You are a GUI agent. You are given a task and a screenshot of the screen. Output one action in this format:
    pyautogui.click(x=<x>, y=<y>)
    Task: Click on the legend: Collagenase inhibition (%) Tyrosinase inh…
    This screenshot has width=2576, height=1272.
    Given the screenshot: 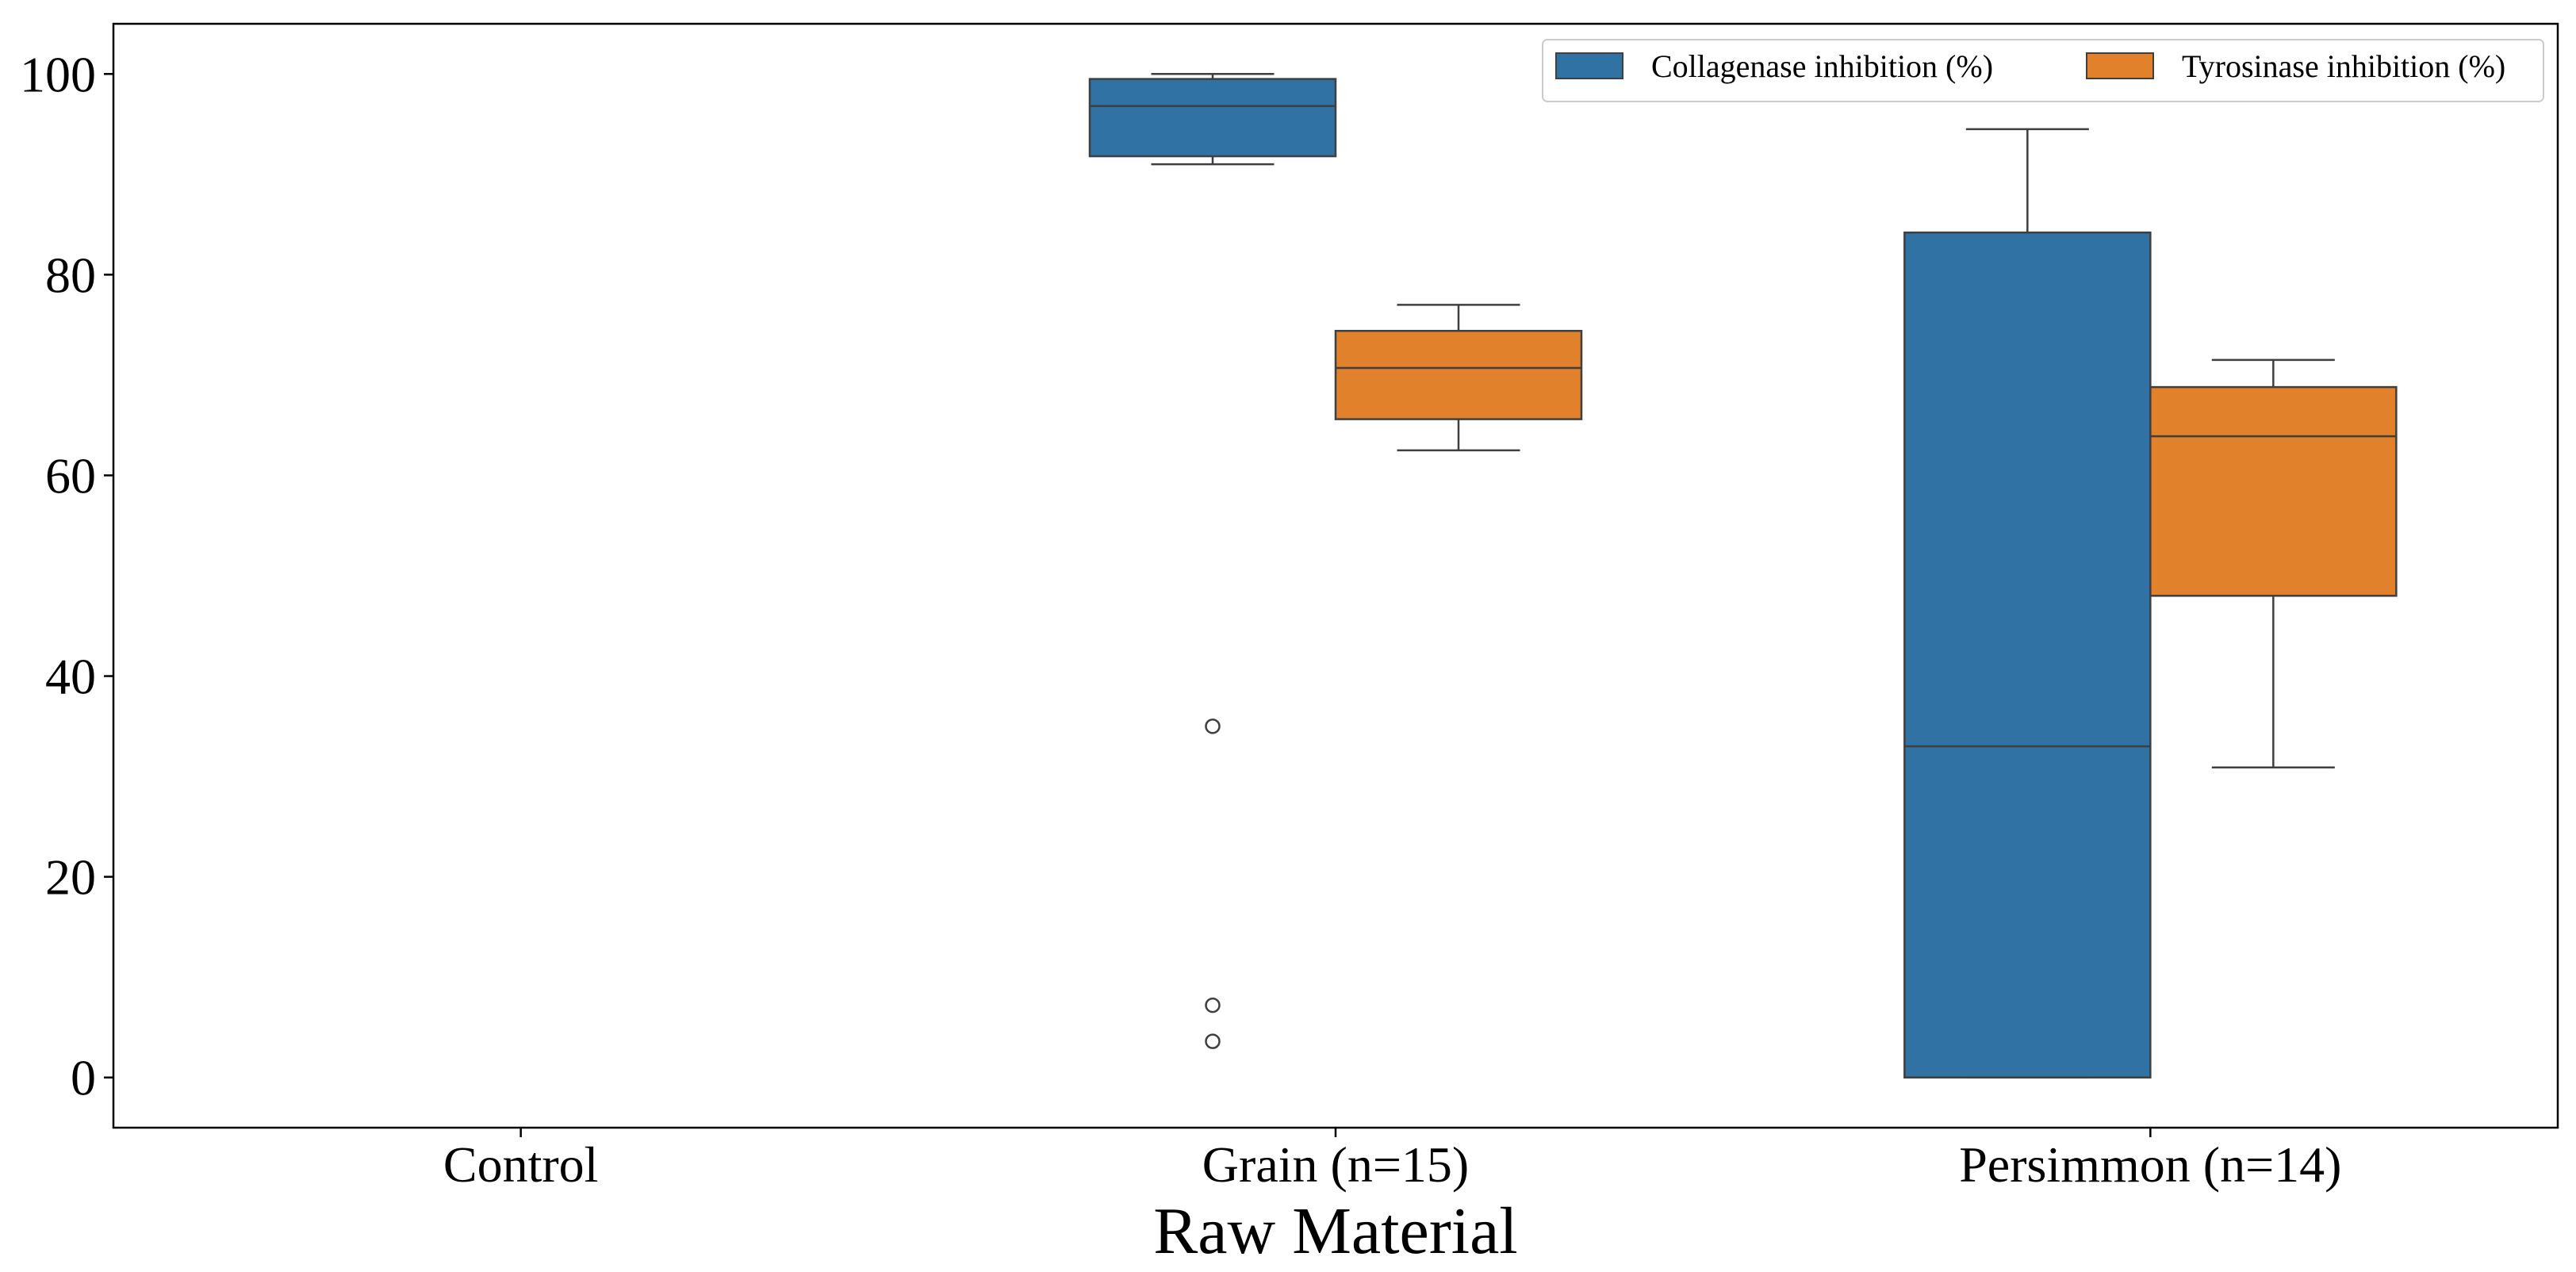 What is the action you would take?
    pyautogui.click(x=2043, y=71)
    